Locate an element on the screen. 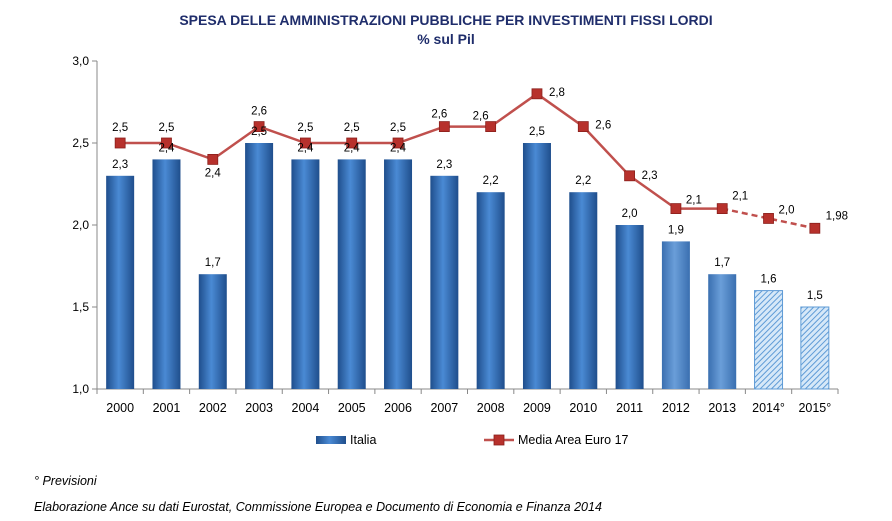 The image size is (892, 521). legend-swatch-italia is located at coordinates (331, 440).